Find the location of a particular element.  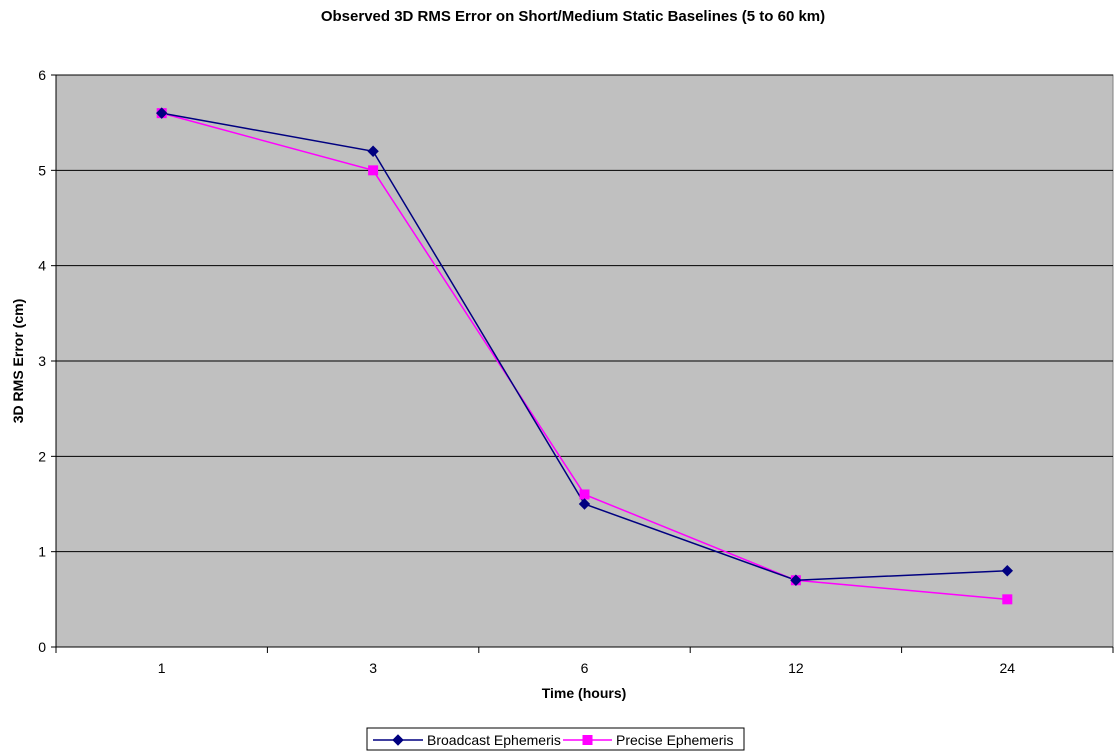

legend-box is located at coordinates (555, 739).